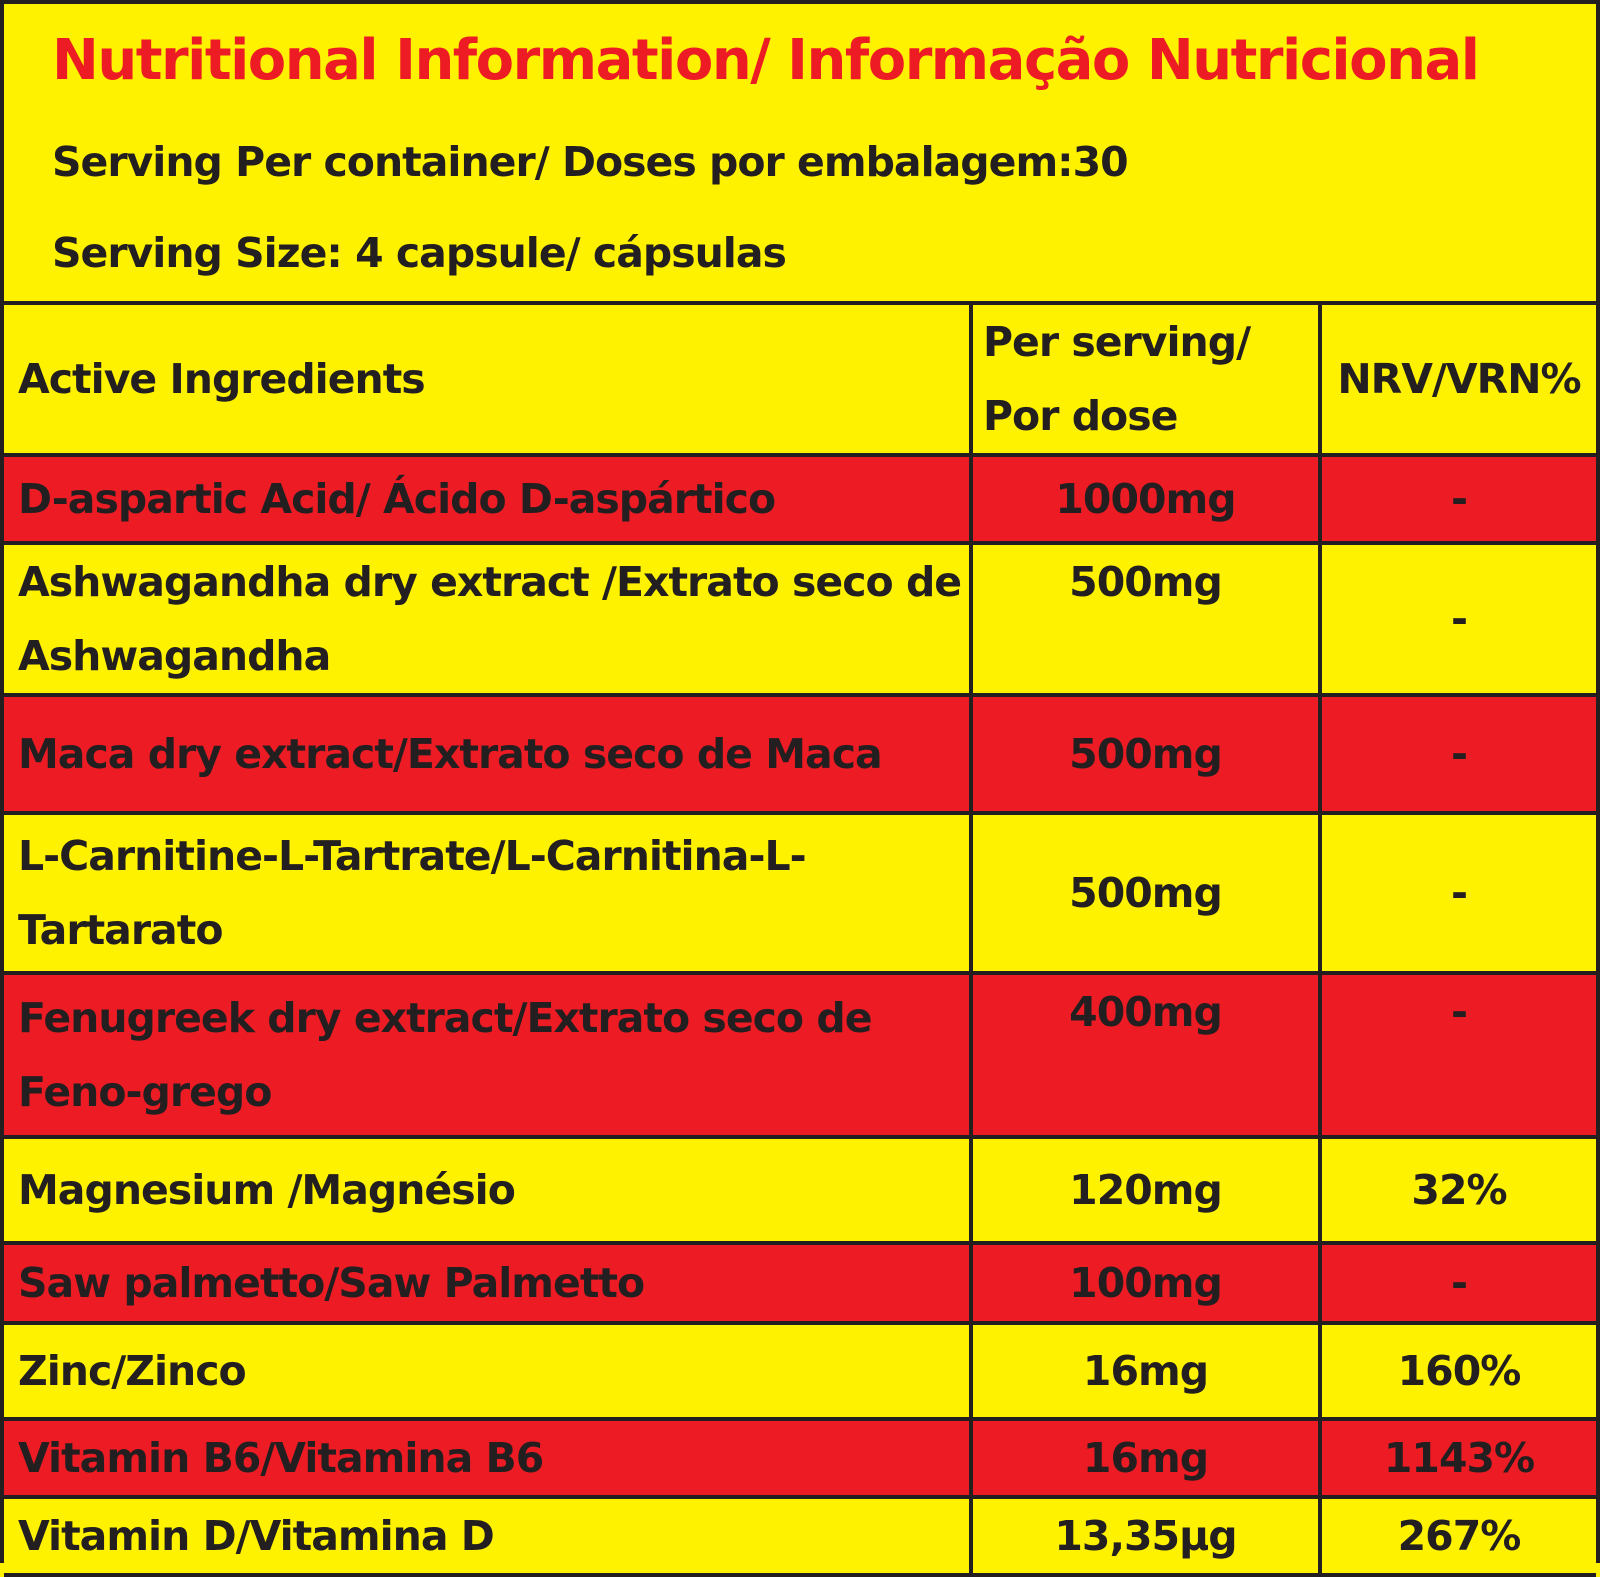 This screenshot has width=1600, height=1577. What do you see at coordinates (1145, 1190) in the screenshot?
I see `per-serving-value: 120mg` at bounding box center [1145, 1190].